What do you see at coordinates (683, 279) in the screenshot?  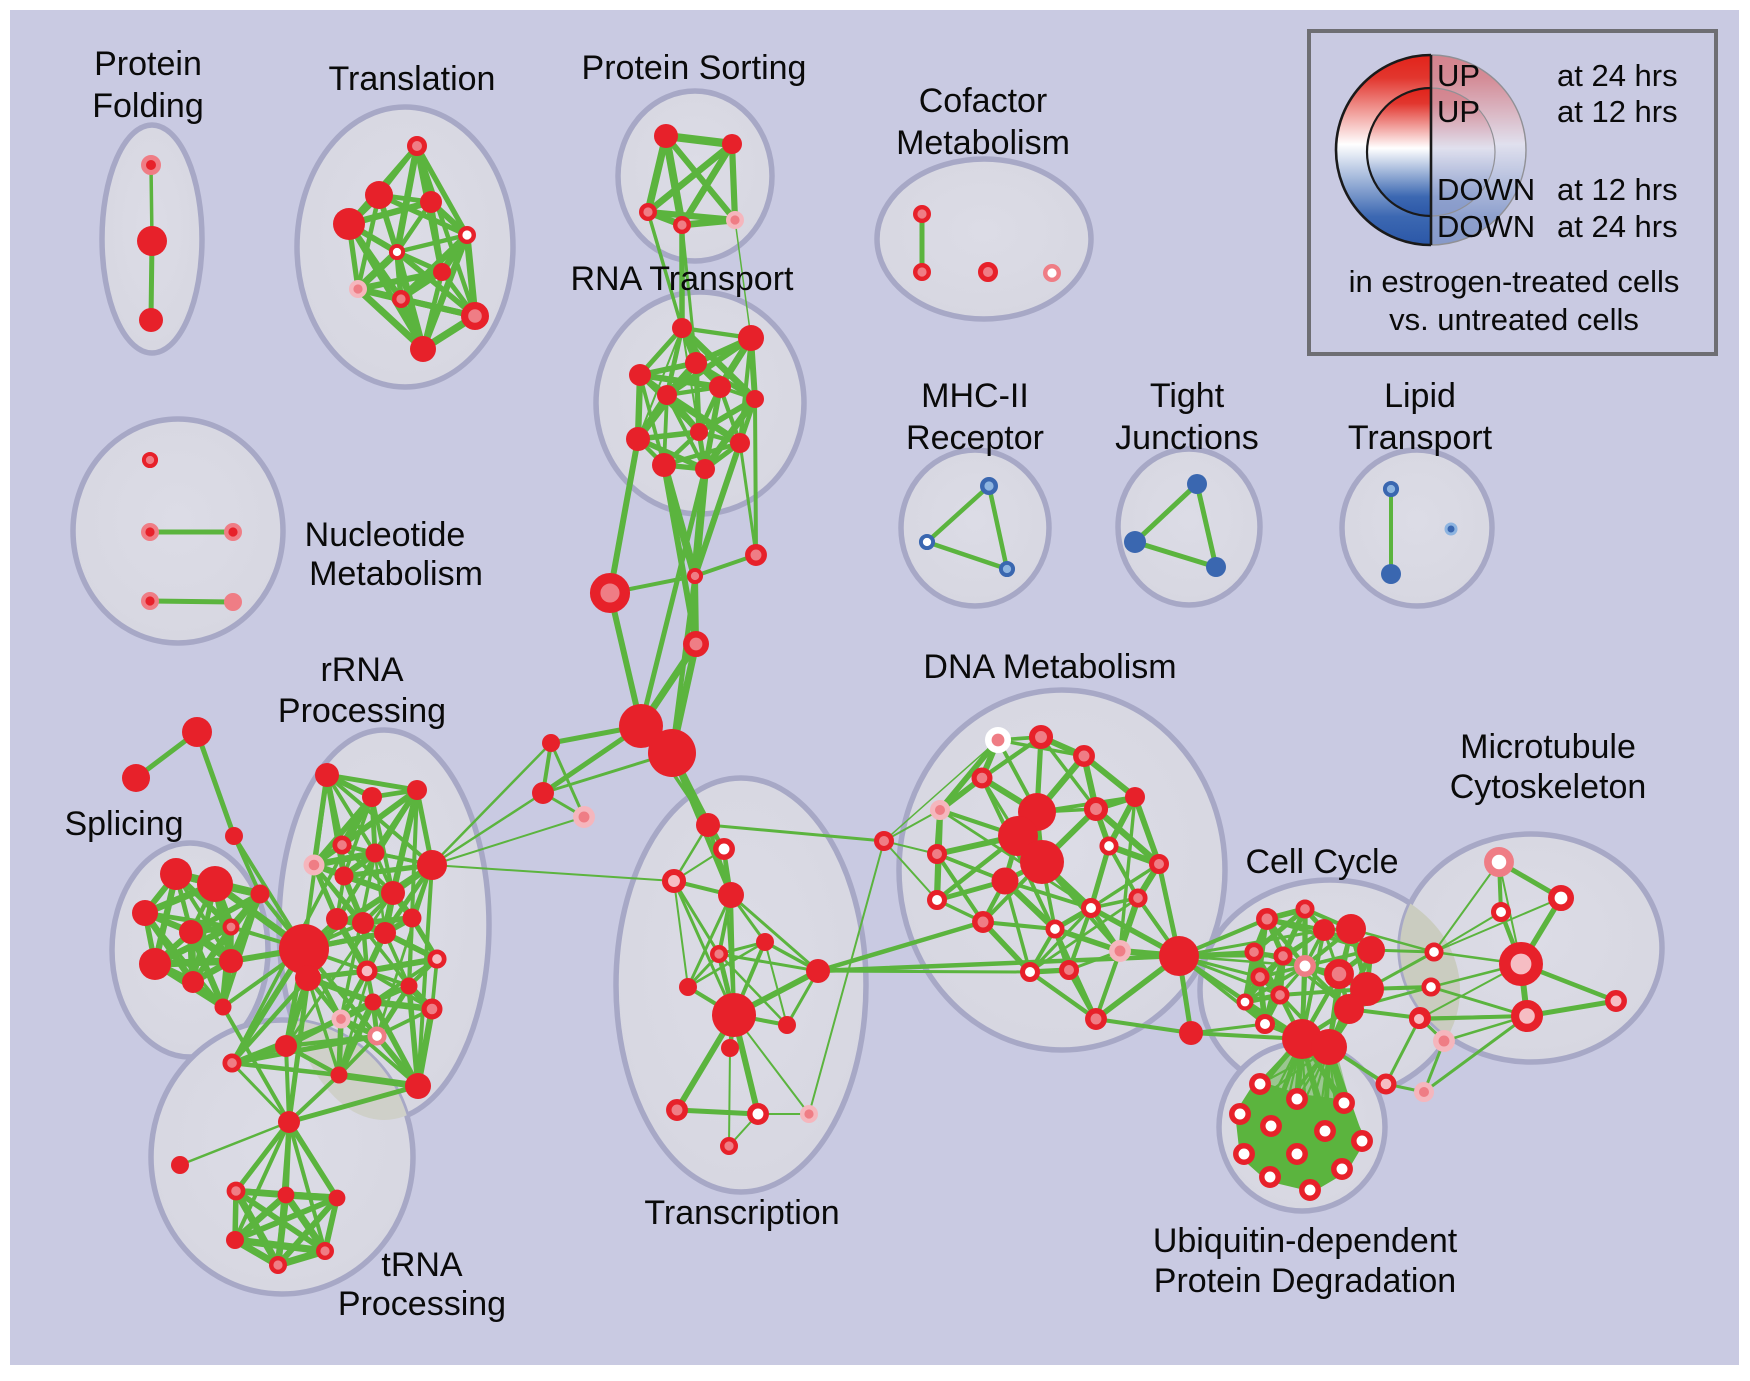 I see `svg-text: RNA Transport` at bounding box center [683, 279].